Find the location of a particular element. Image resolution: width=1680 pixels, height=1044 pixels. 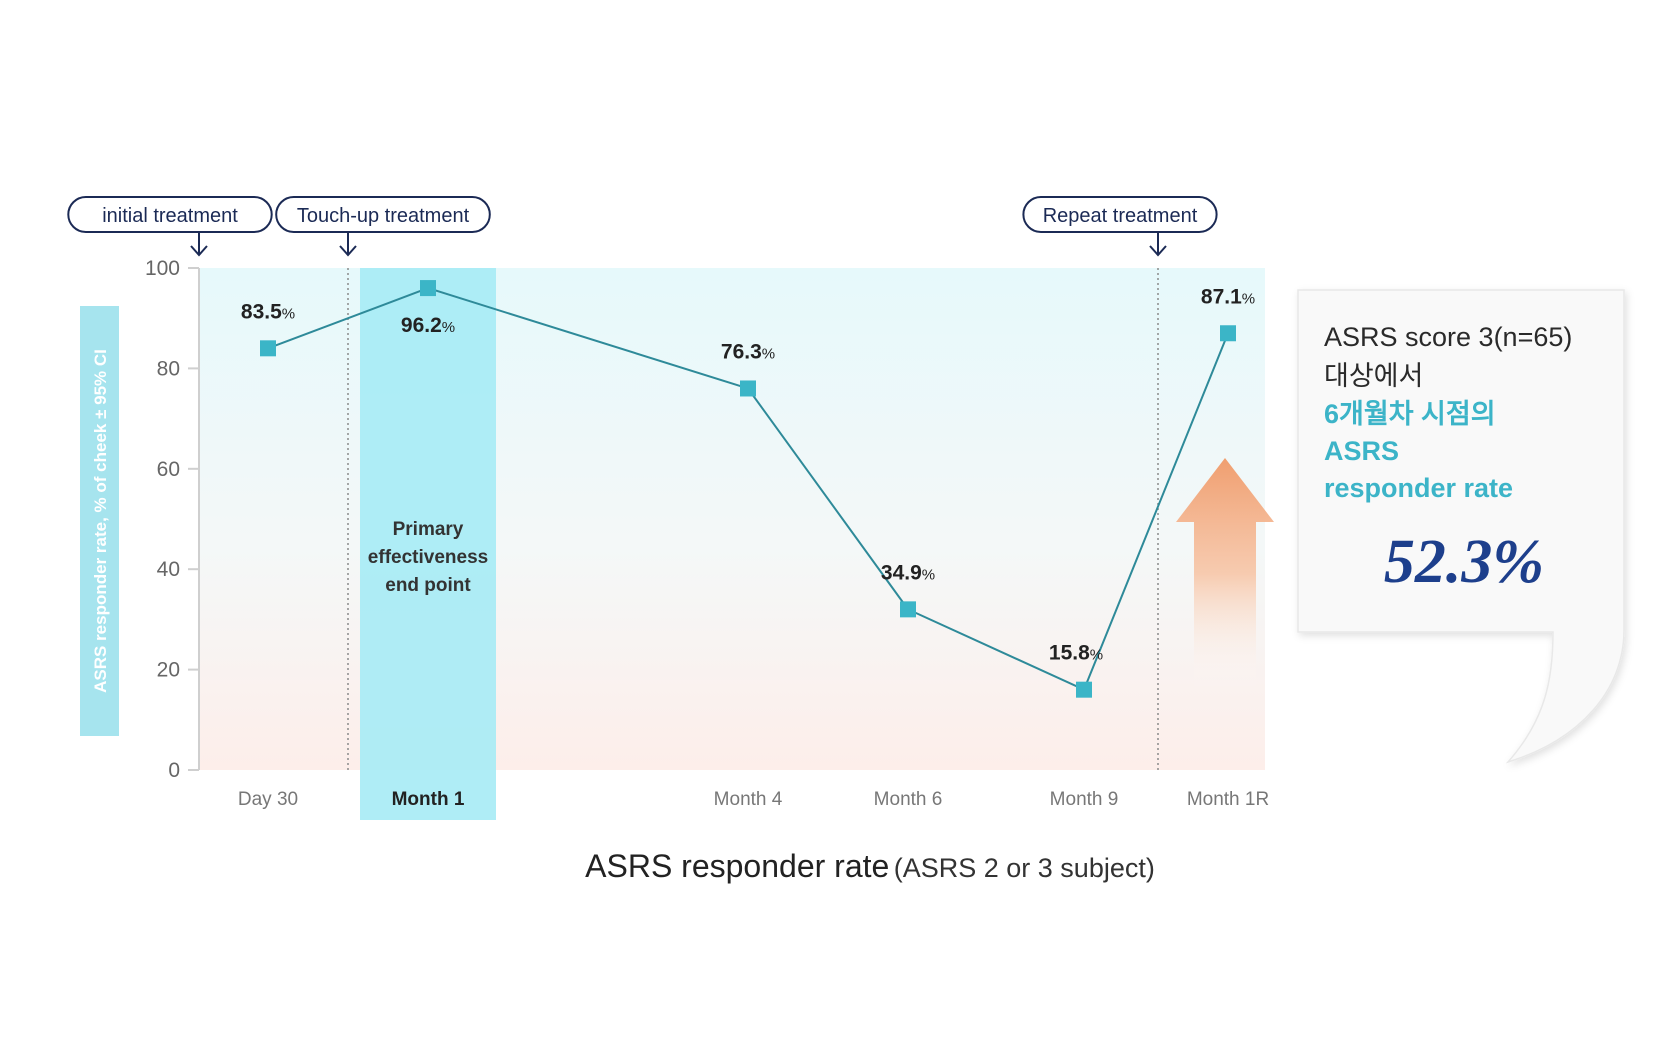

y-axis-label-background is located at coordinates (99, 521).